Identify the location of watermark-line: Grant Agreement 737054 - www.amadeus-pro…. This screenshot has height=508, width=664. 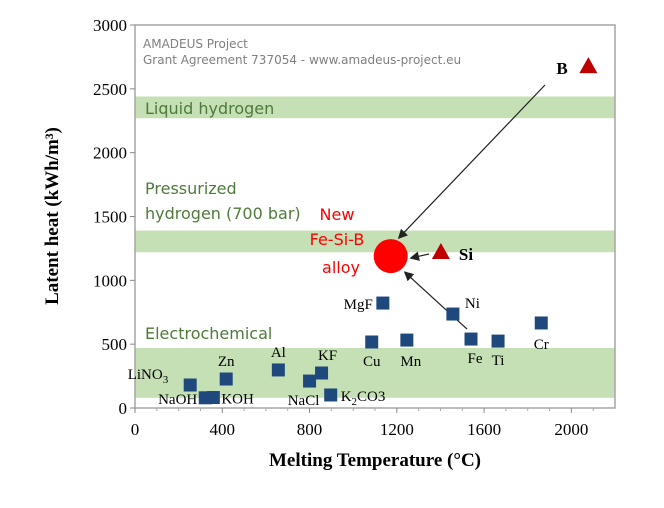
(302, 60).